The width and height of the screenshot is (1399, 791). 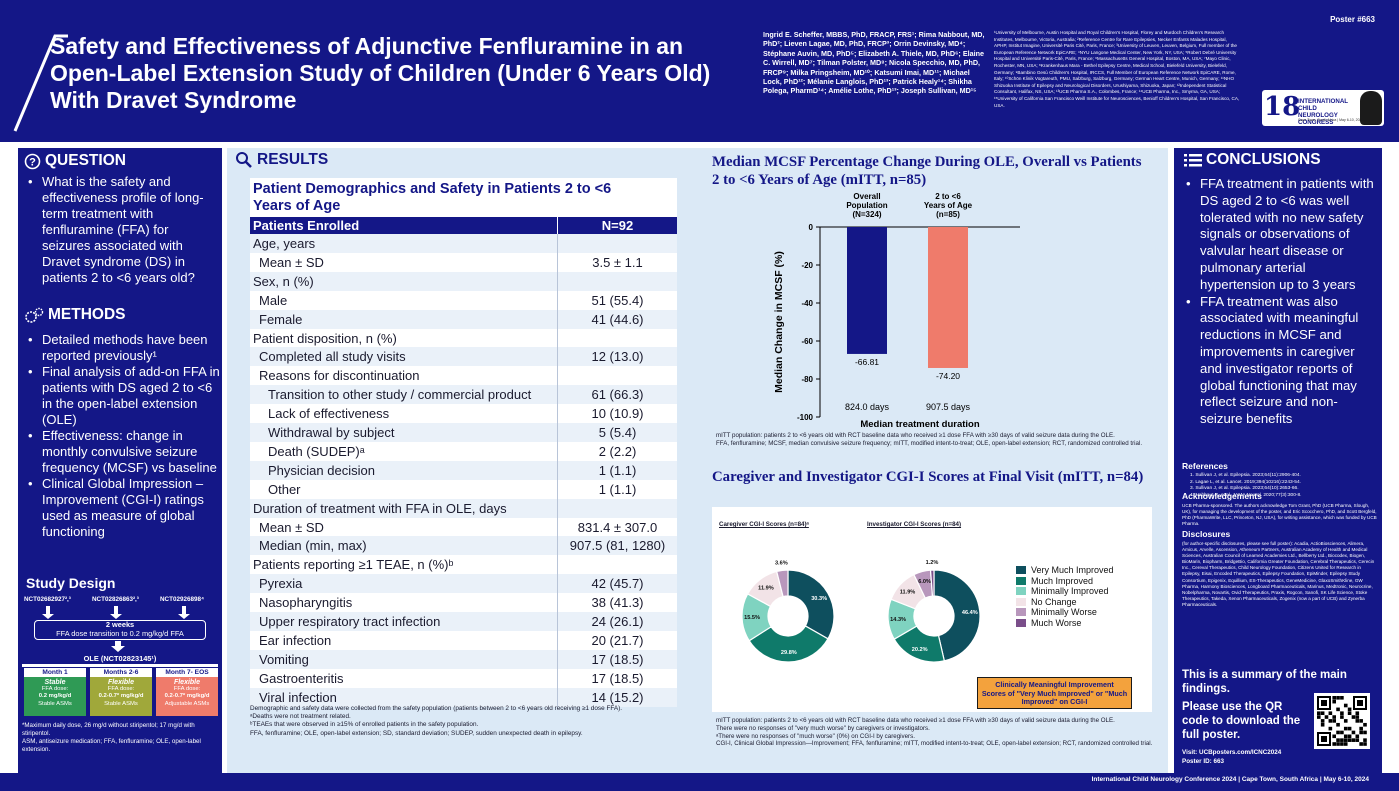 What do you see at coordinates (1222, 496) in the screenshot?
I see `acknowledgements-heading: Acknowledgements` at bounding box center [1222, 496].